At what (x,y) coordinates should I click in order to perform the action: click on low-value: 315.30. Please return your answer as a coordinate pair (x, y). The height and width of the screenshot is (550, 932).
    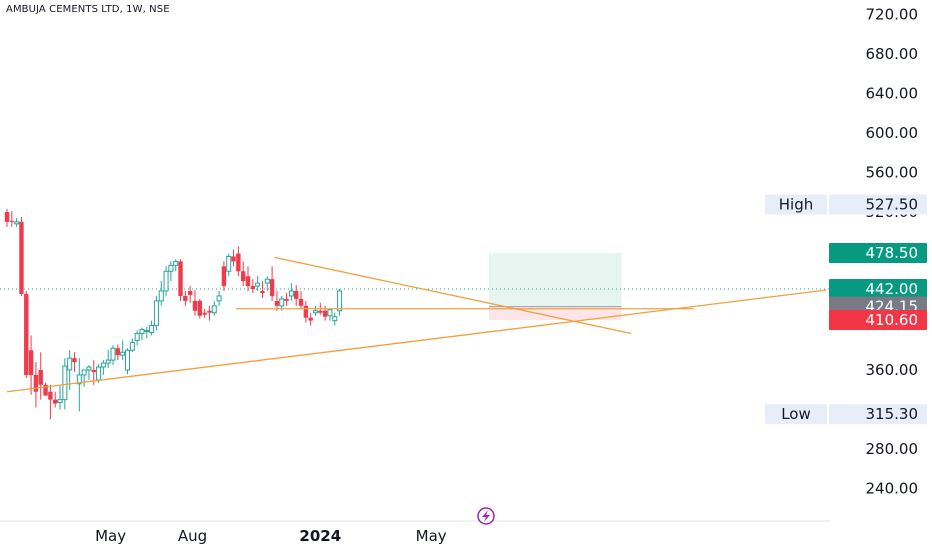
    Looking at the image, I should click on (892, 414).